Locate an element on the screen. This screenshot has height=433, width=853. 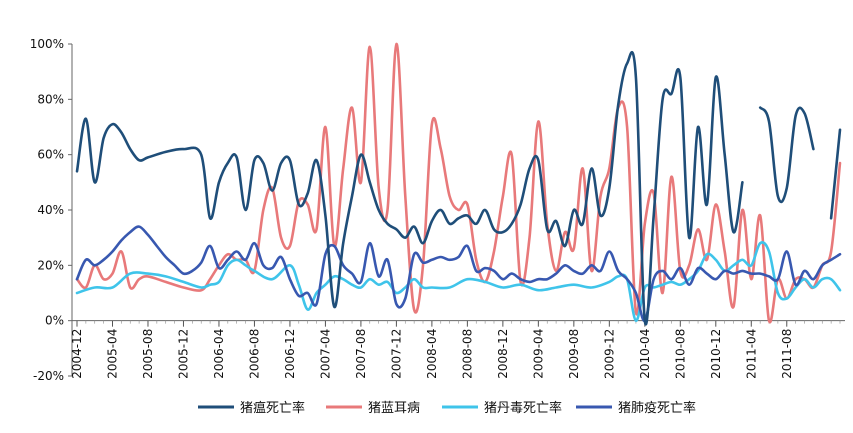
legend: 猪瘟死亡率 猪蓝耳病 猪丹毒死亡率 猪肺疫死亡率 is located at coordinates (447, 408).